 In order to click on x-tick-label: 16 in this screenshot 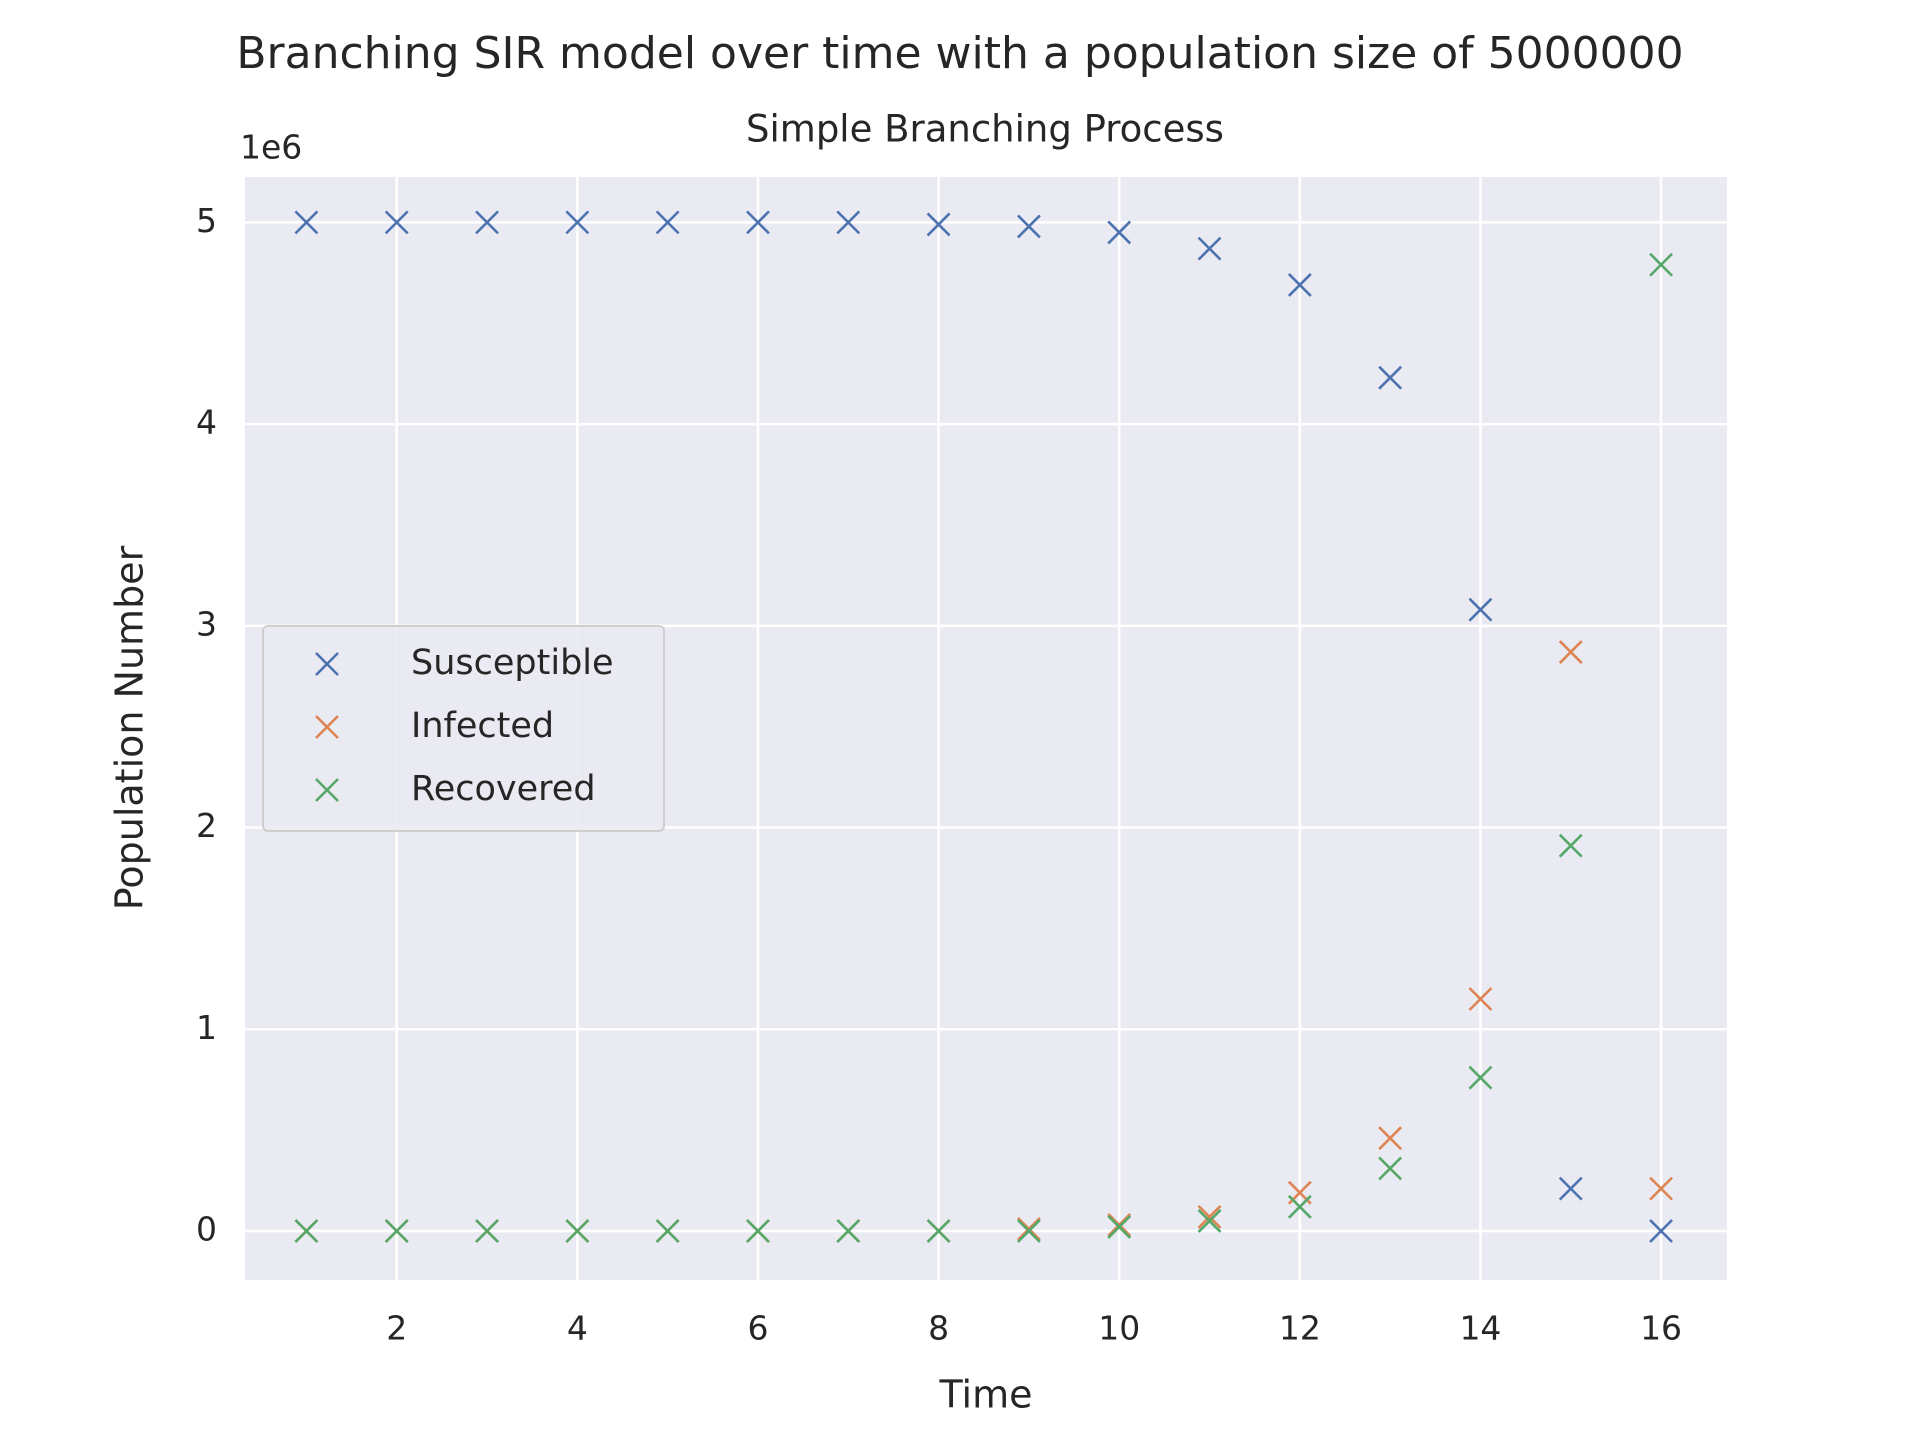, I will do `click(1661, 1328)`.